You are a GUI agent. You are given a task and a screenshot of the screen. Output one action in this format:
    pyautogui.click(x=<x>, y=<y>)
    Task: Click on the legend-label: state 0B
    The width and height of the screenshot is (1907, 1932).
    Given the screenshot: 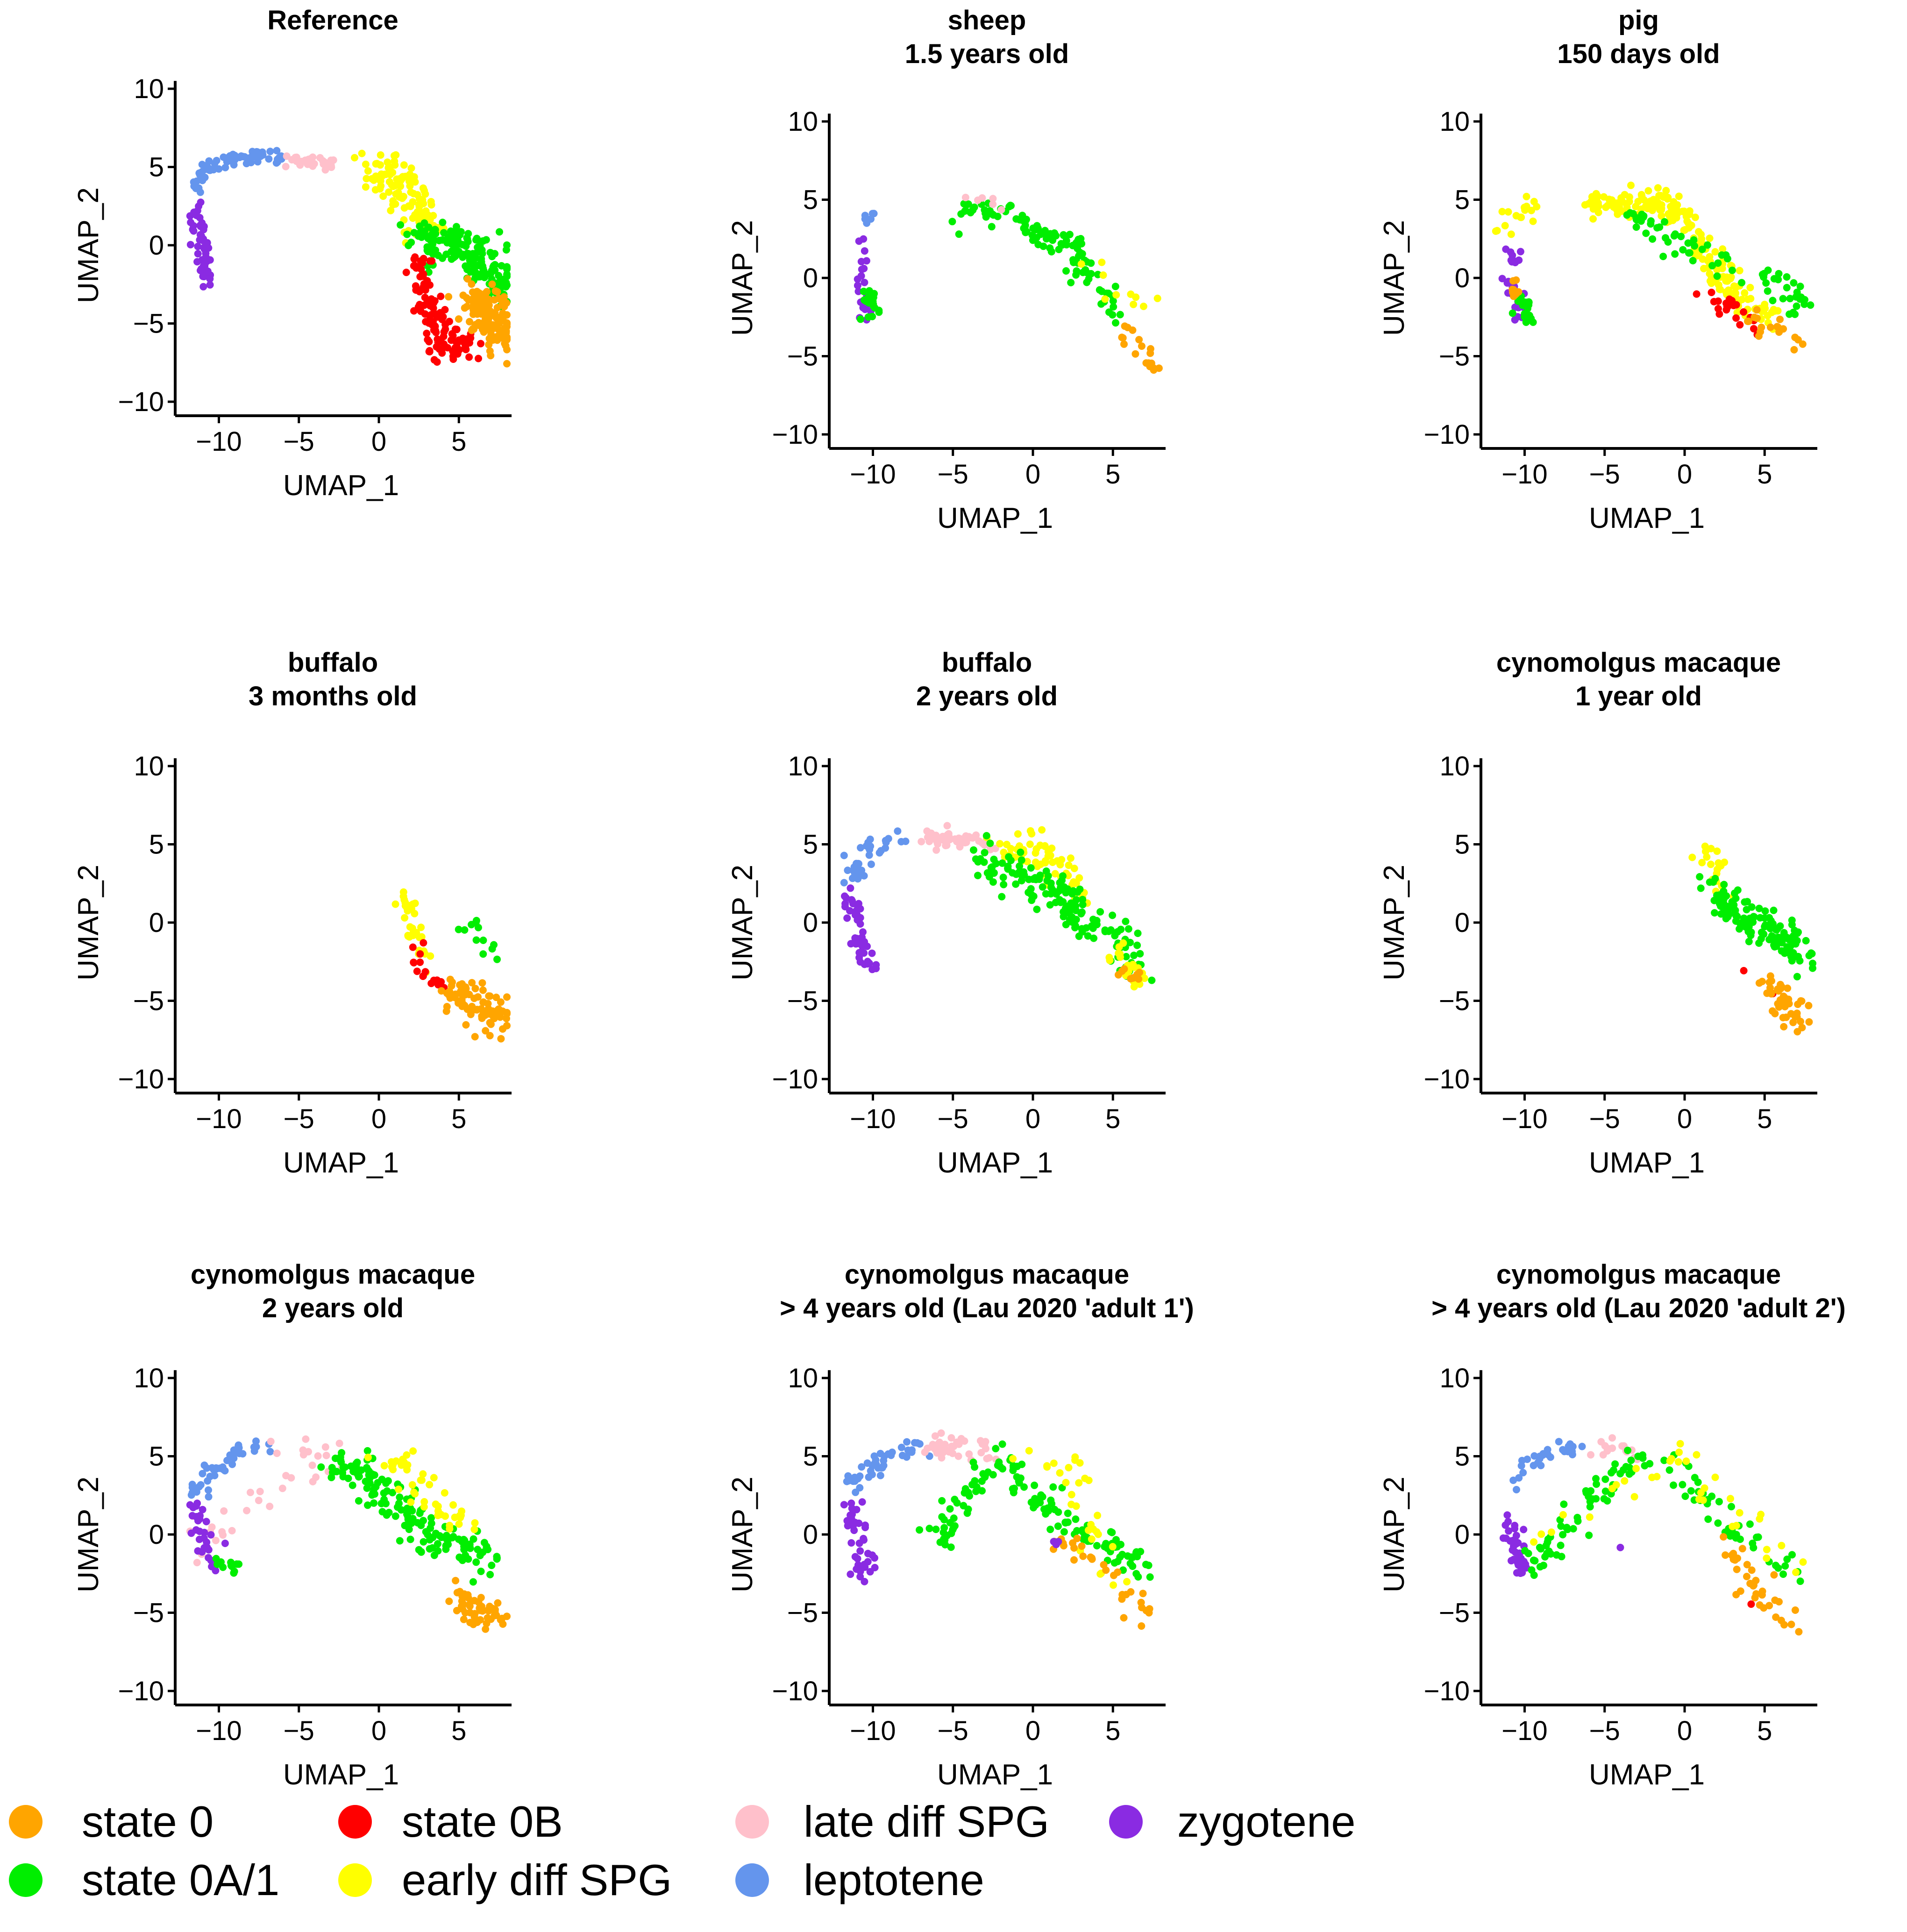 What is the action you would take?
    pyautogui.click(x=482, y=1822)
    